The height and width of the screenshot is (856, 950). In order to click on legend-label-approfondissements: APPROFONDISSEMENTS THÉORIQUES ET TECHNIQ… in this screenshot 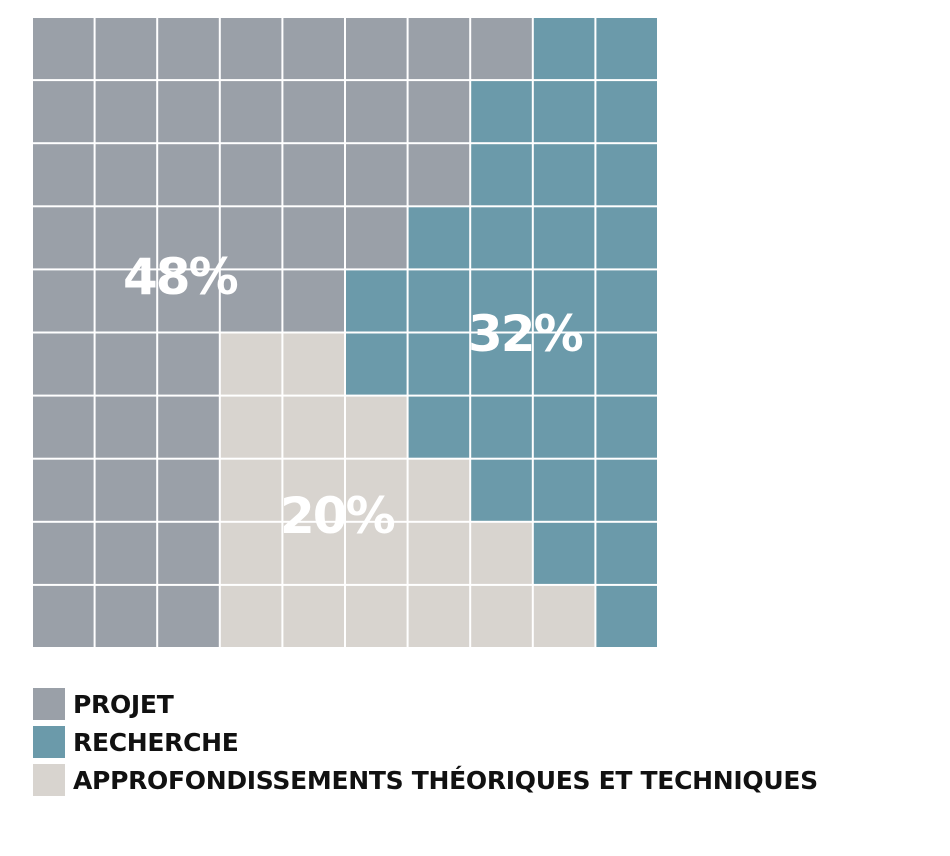, I will do `click(445, 780)`.